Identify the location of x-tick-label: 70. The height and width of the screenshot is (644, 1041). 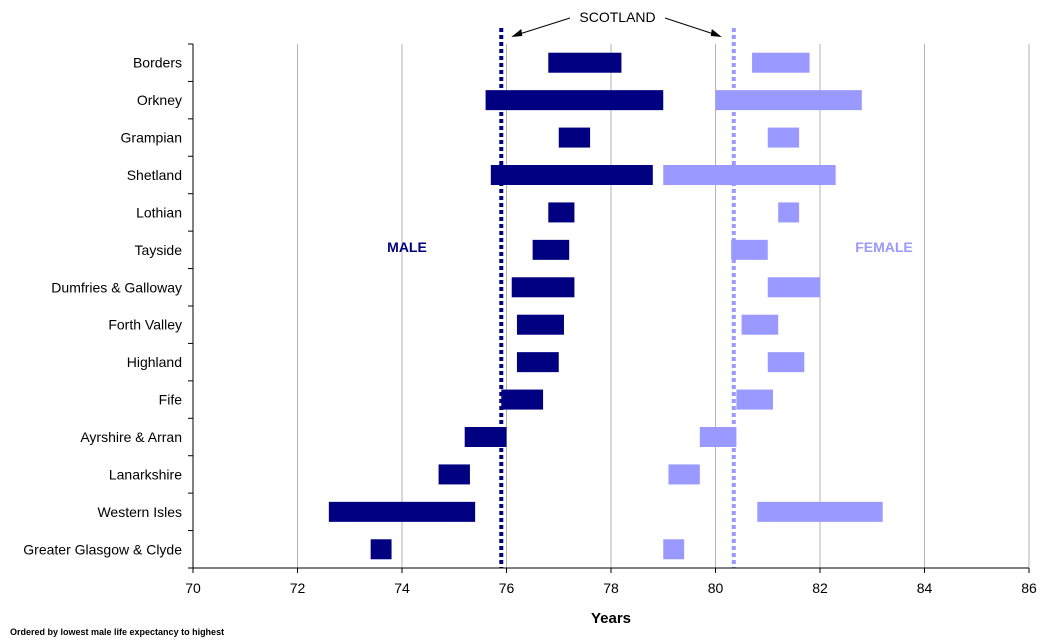
(193, 588).